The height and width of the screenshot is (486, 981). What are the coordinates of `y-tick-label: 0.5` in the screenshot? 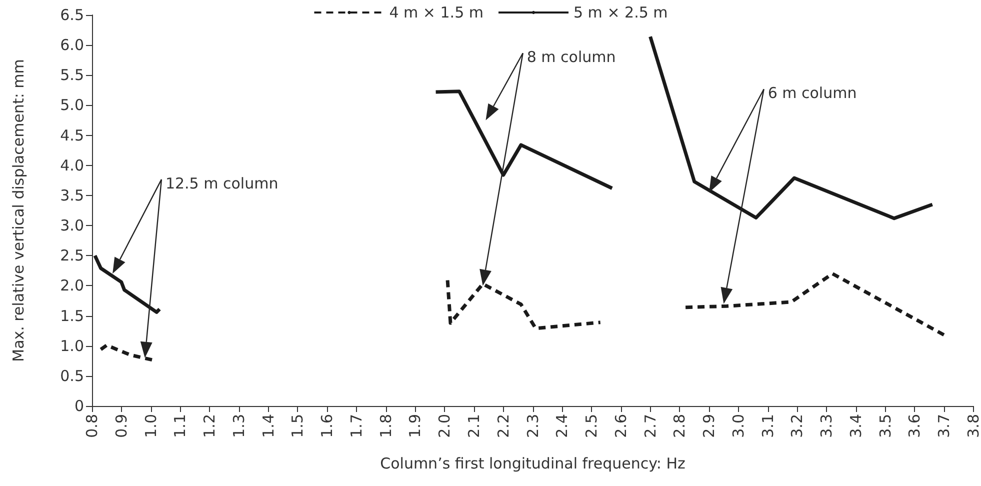 It's located at (72, 375).